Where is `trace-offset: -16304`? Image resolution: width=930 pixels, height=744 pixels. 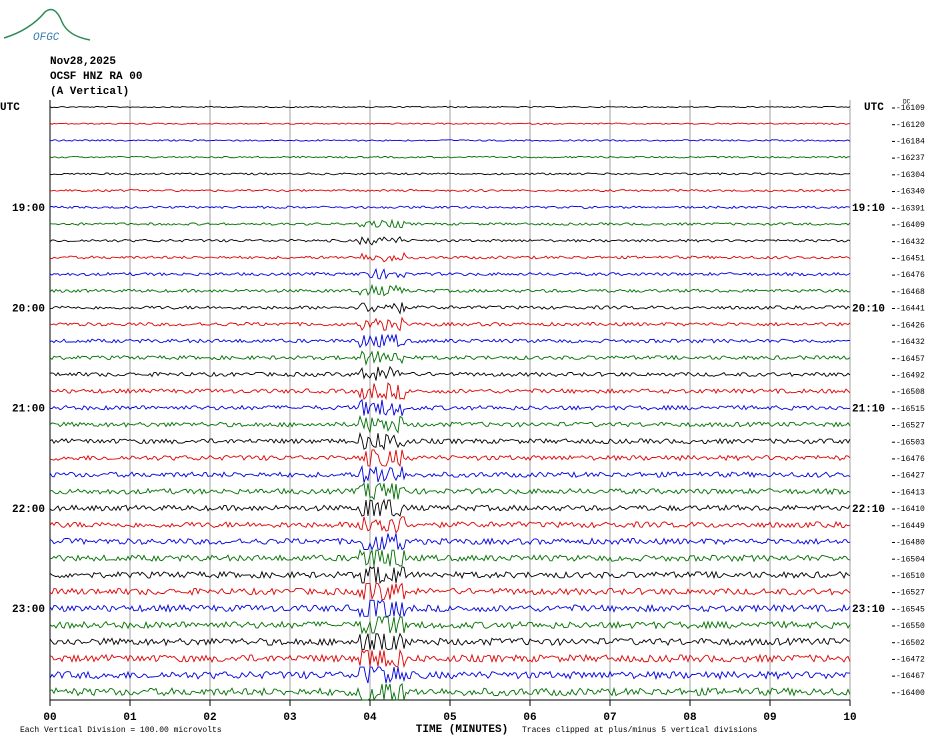 trace-offset: -16304 is located at coordinates (910, 175).